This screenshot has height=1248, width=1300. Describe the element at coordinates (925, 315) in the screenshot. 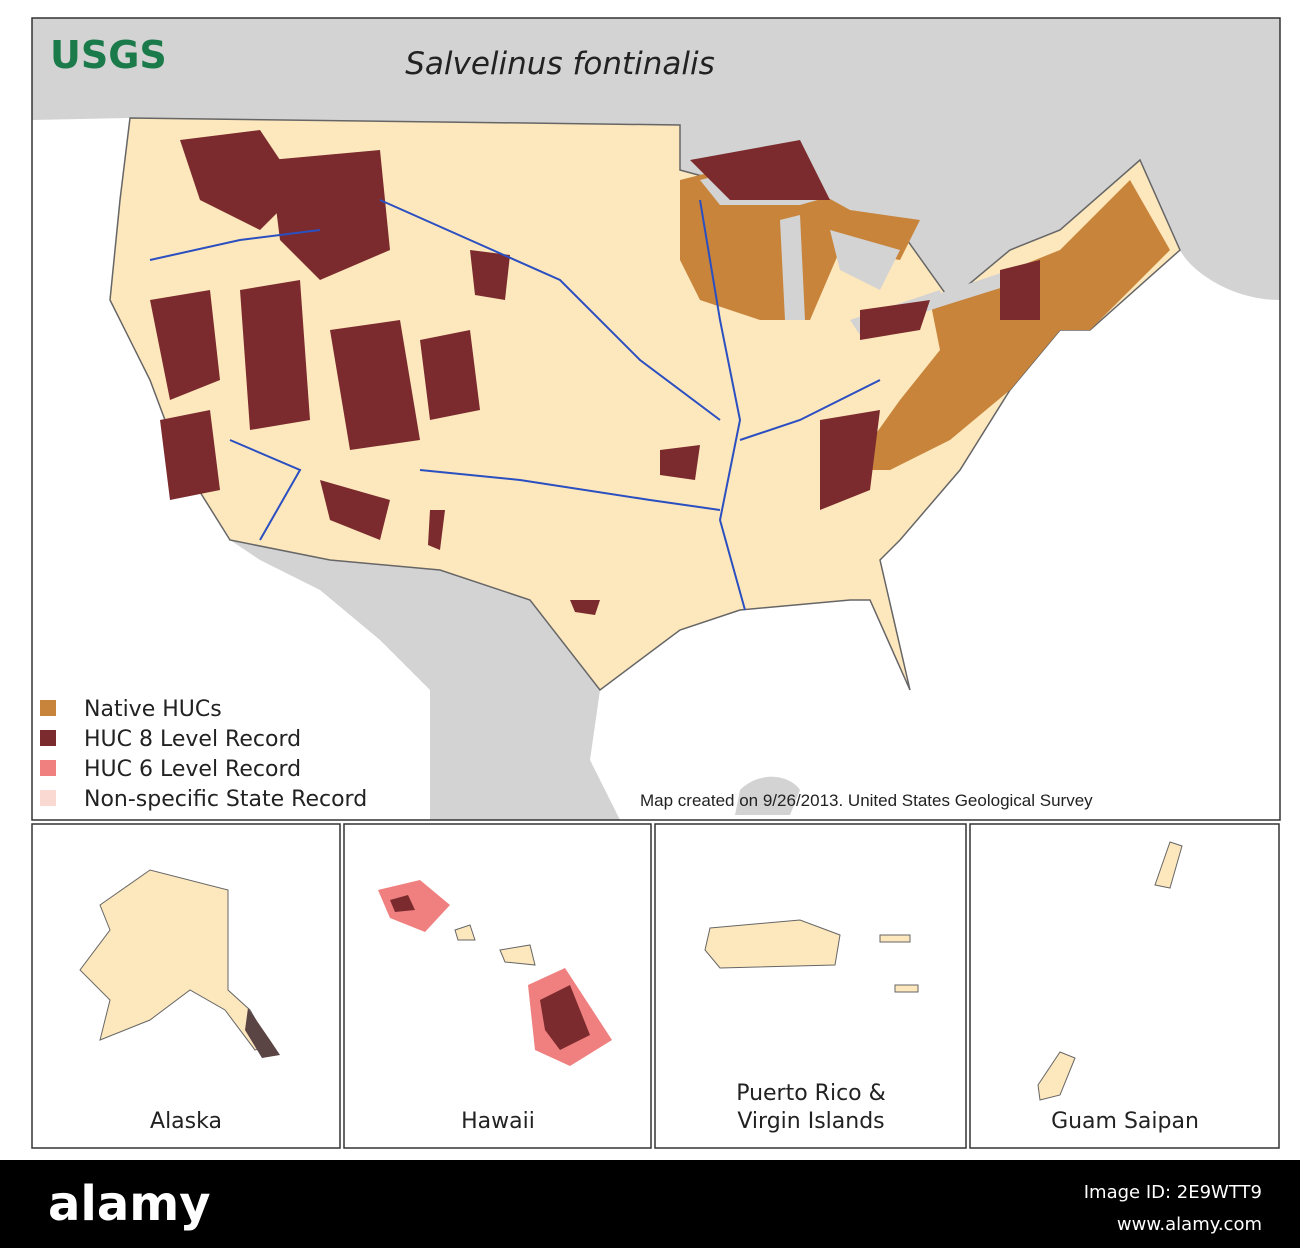

I see `native-range` at that location.